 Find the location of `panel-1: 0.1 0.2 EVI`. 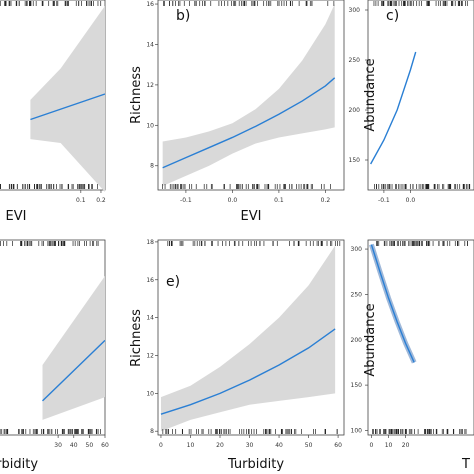

panel-1: 0.1 0.2 EVI is located at coordinates (53, 112).